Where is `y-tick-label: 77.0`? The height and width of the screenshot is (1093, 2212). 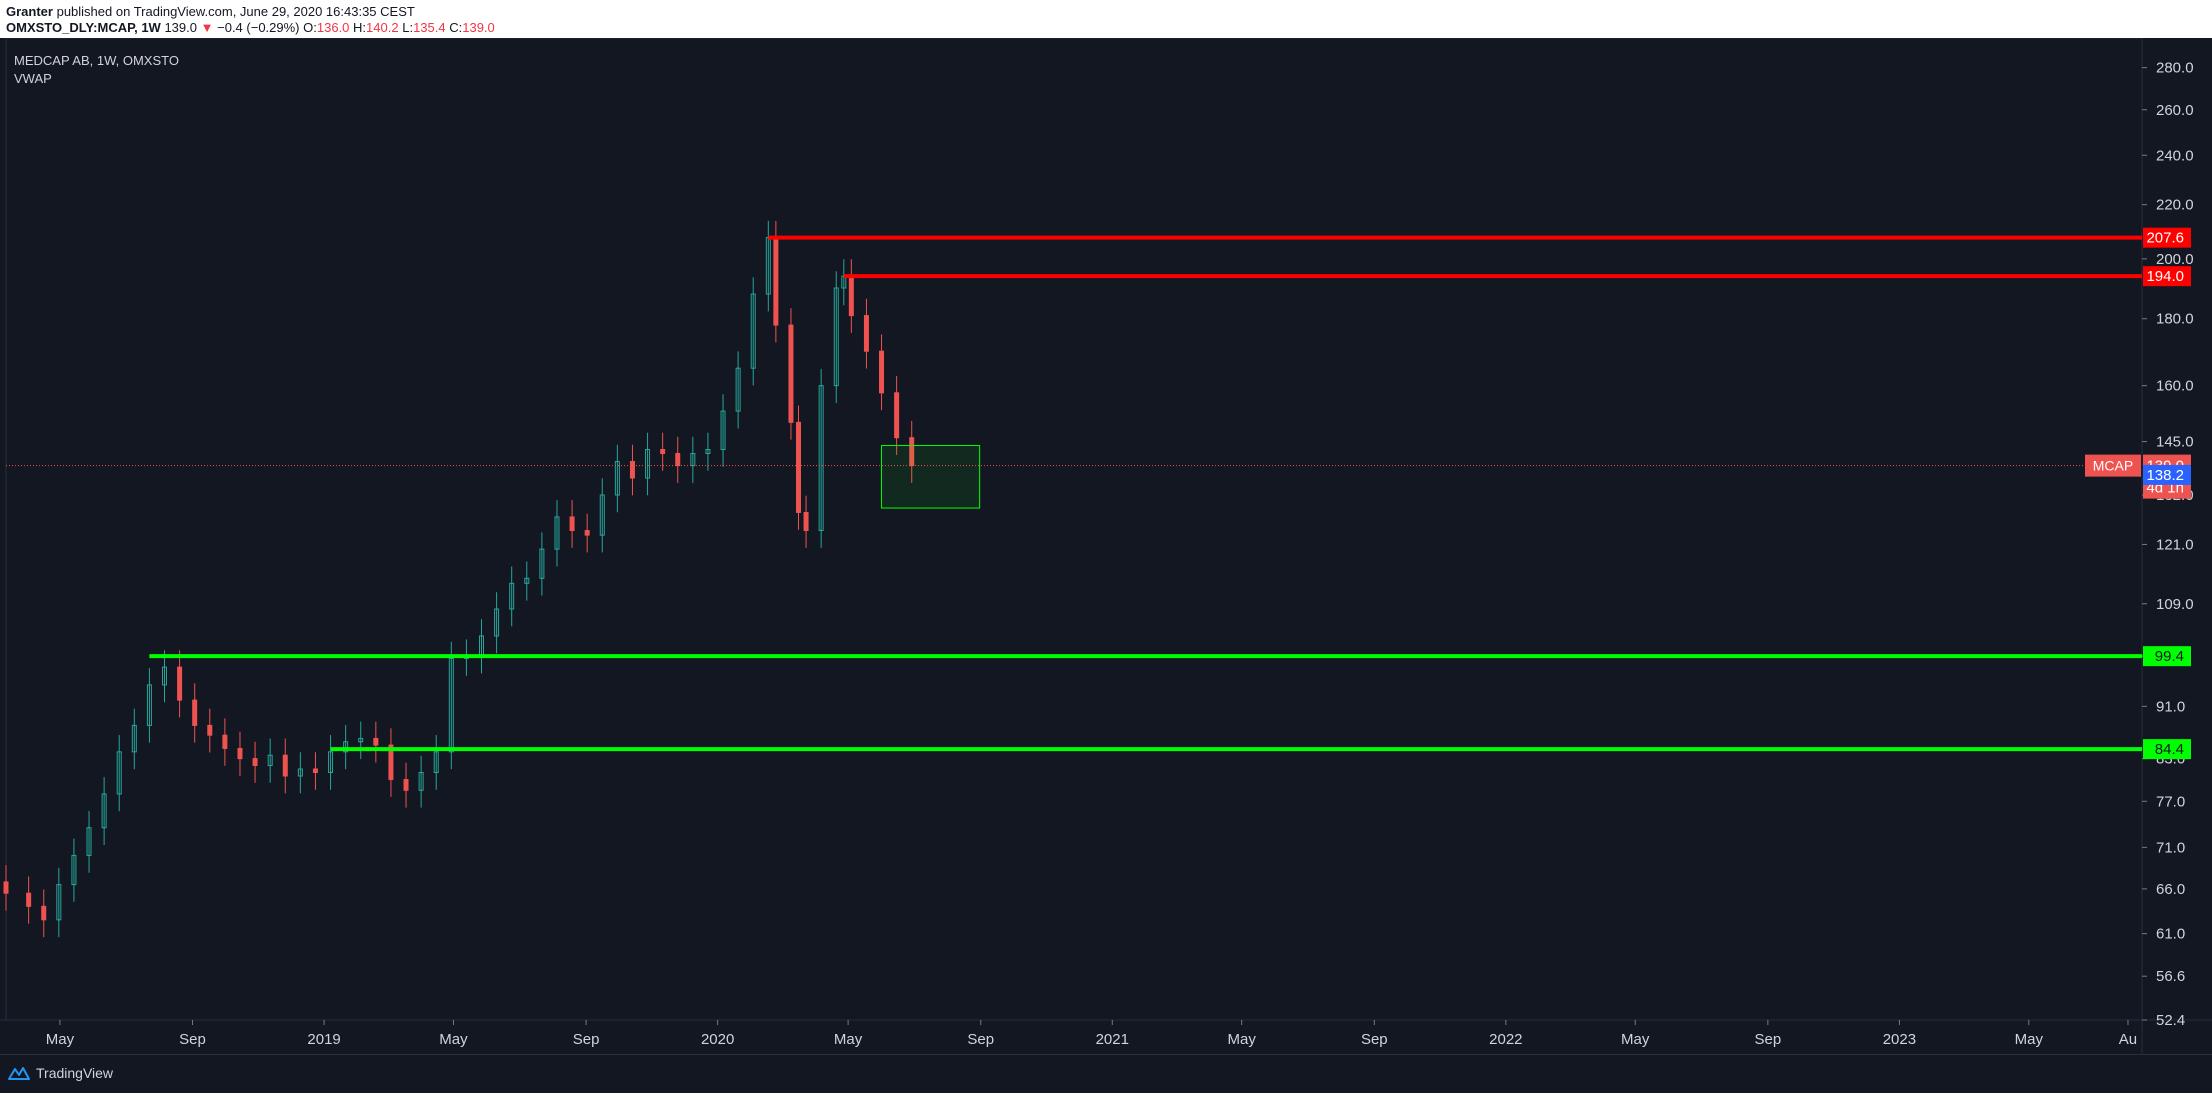
y-tick-label: 77.0 is located at coordinates (2170, 801).